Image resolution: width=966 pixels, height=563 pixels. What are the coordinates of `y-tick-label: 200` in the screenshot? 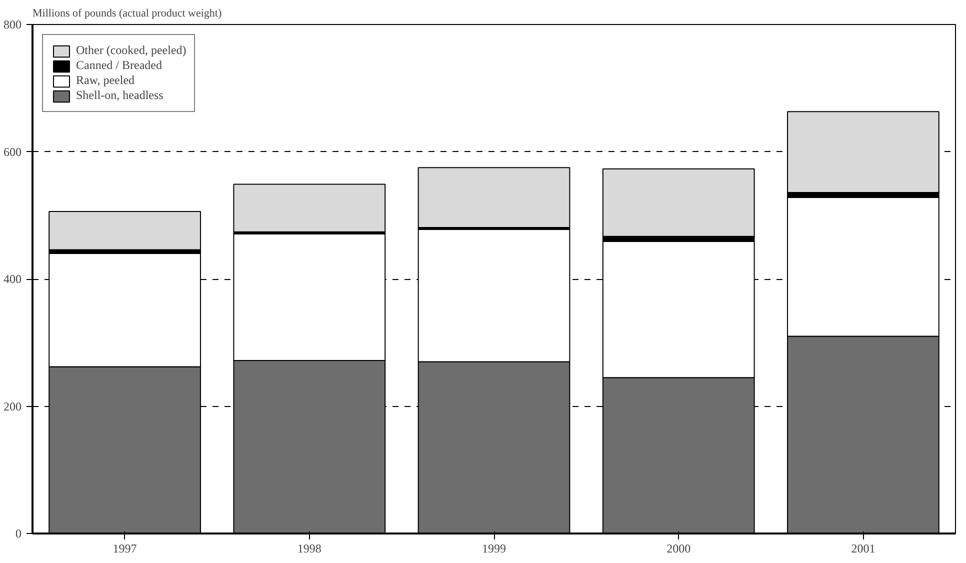 It's located at (13, 406).